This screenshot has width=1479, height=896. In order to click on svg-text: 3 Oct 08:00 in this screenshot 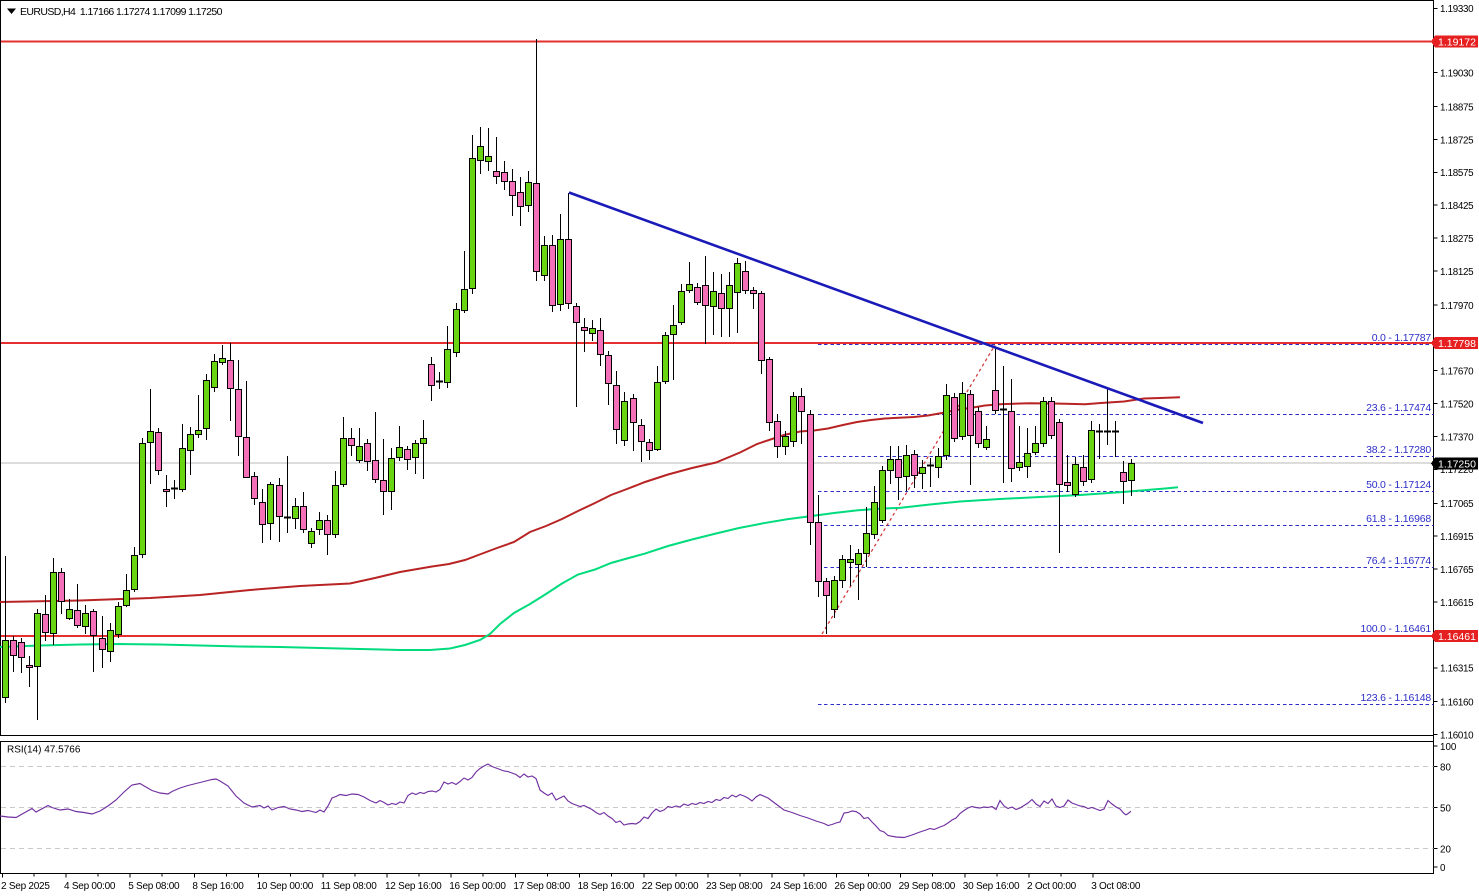, I will do `click(1116, 886)`.